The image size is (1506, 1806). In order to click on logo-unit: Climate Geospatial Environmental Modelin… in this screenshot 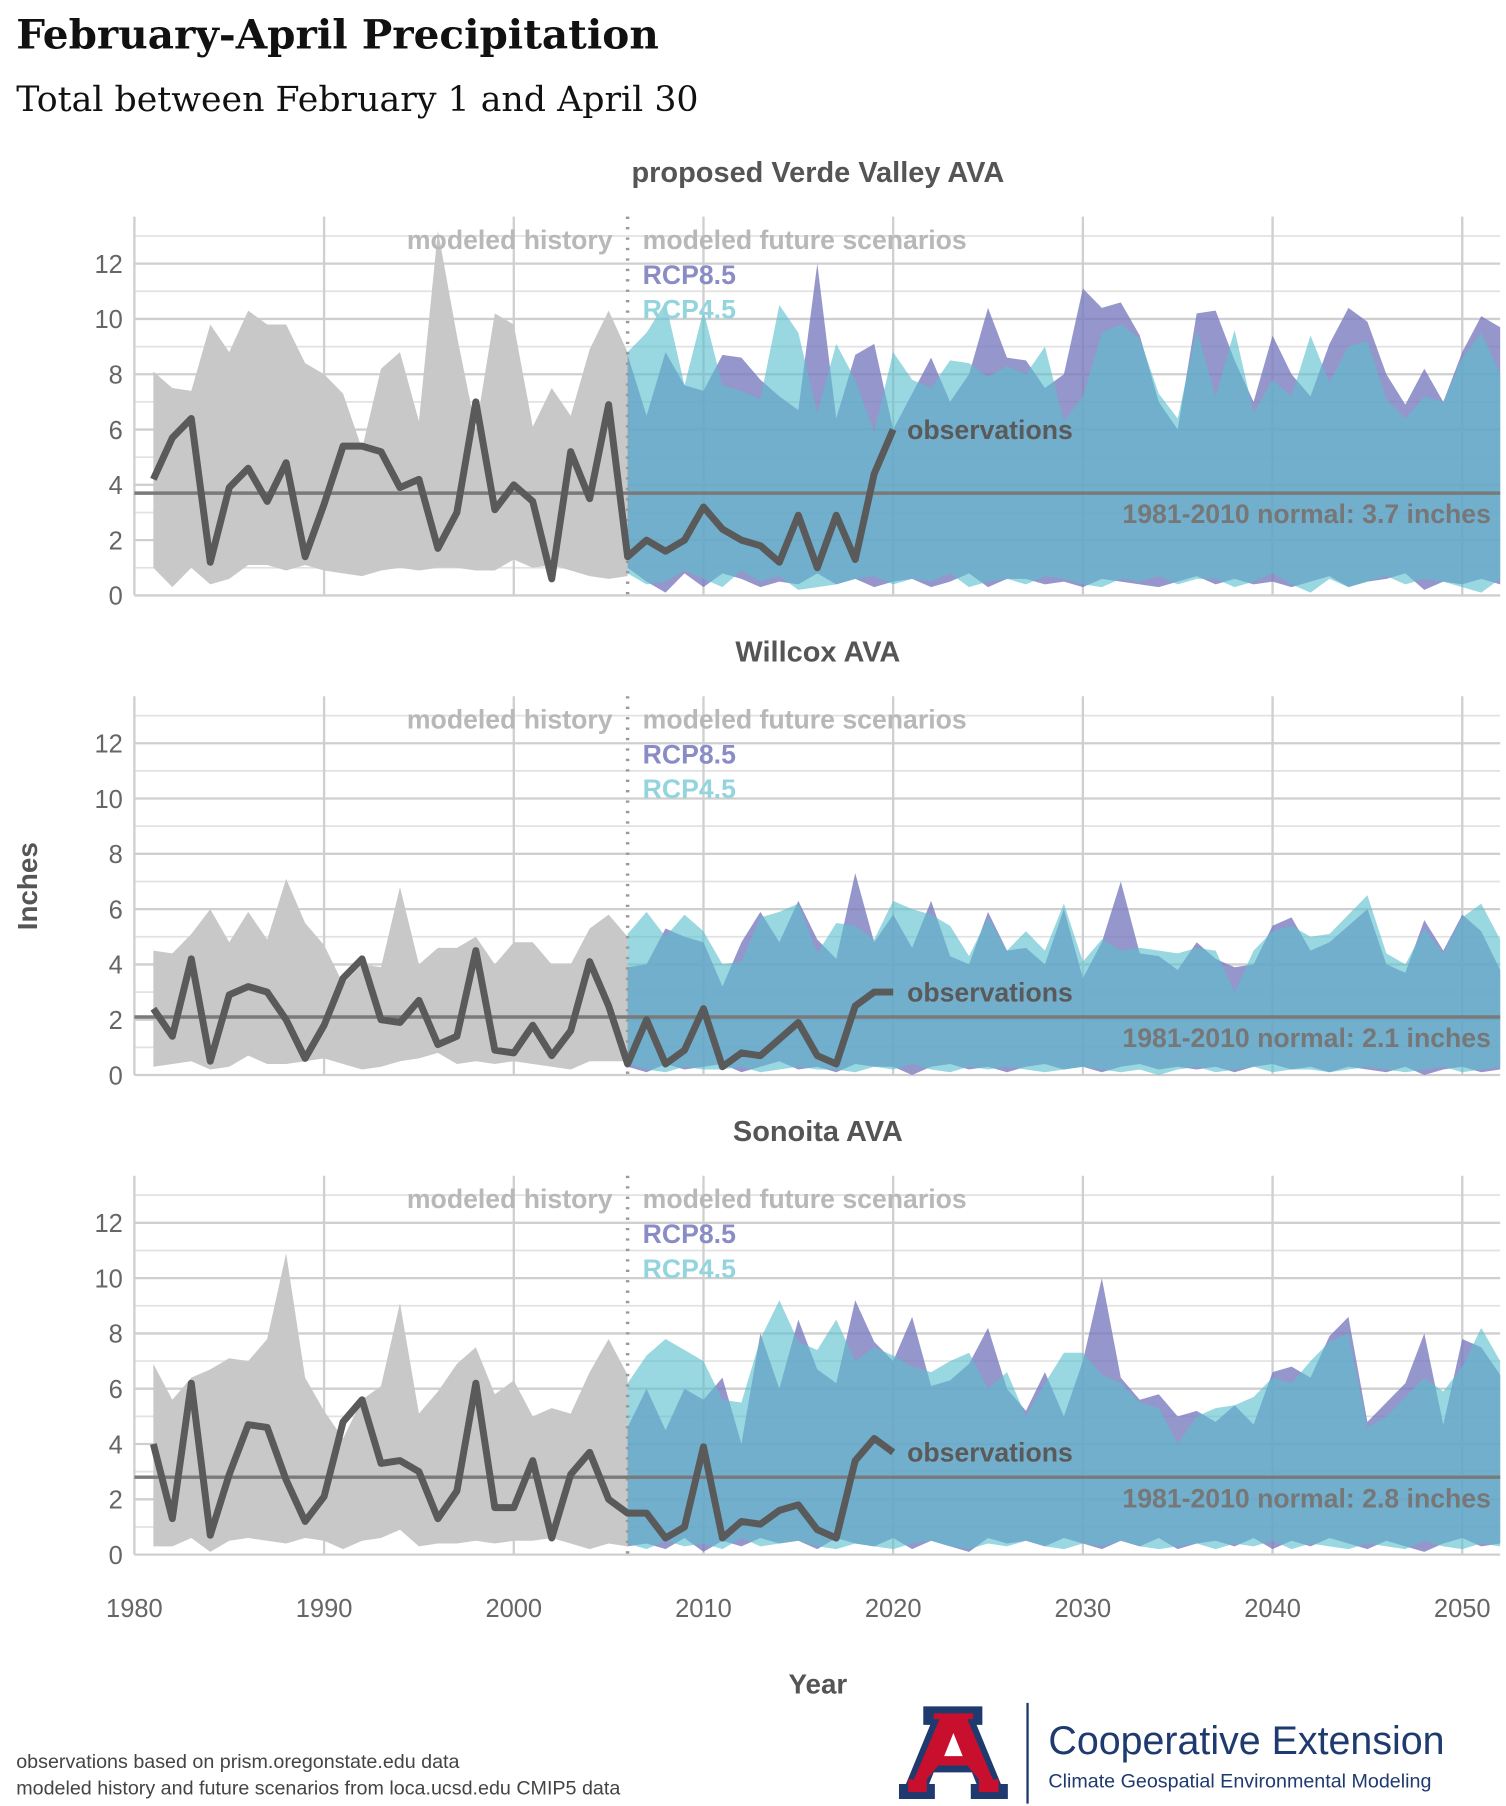, I will do `click(1239, 1781)`.